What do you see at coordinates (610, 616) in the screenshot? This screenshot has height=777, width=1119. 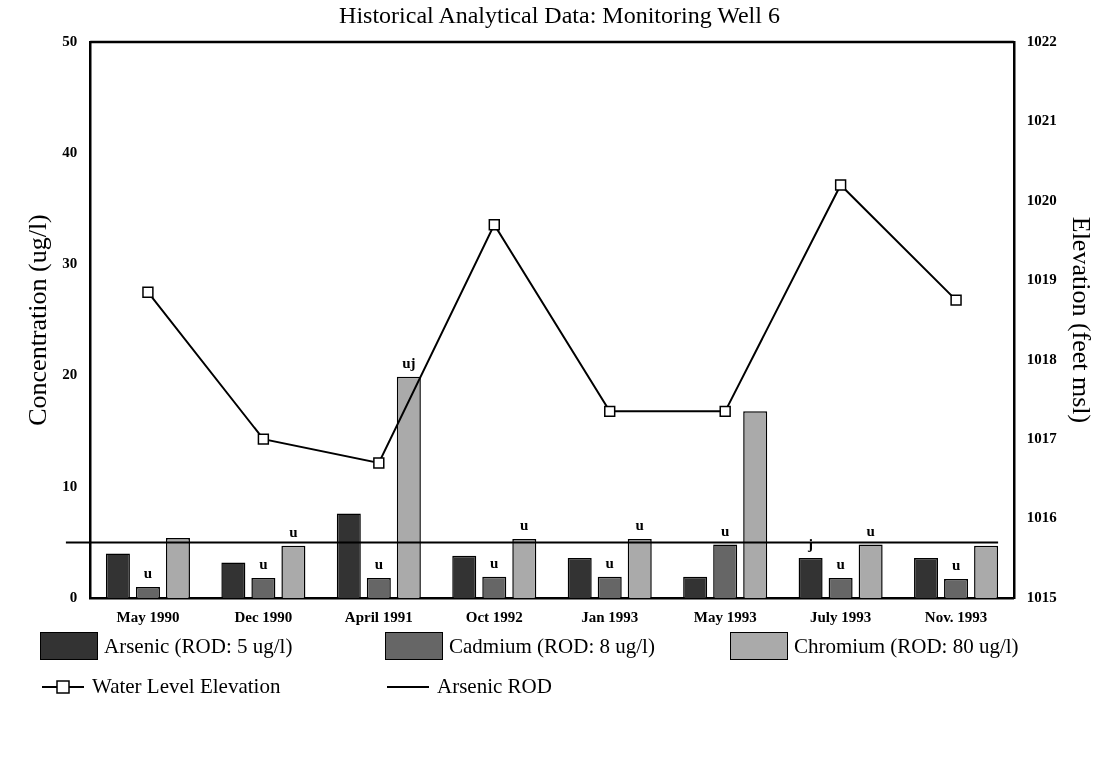 I see `x-tick-label: Jan 1993` at bounding box center [610, 616].